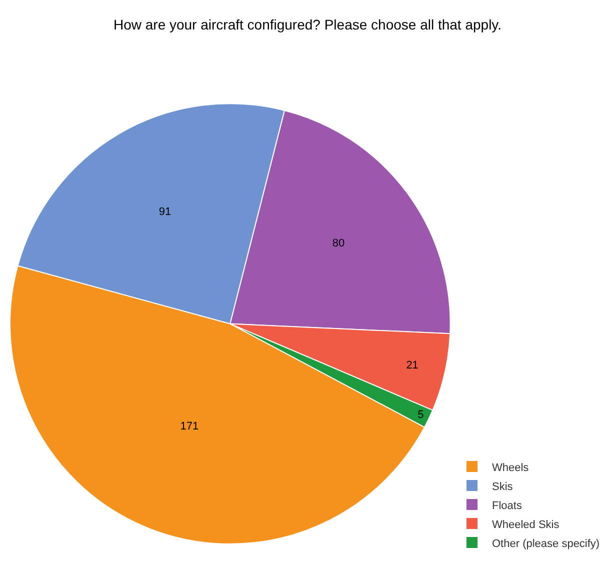 This screenshot has width=615, height=567. What do you see at coordinates (165, 212) in the screenshot?
I see `data-label: 91` at bounding box center [165, 212].